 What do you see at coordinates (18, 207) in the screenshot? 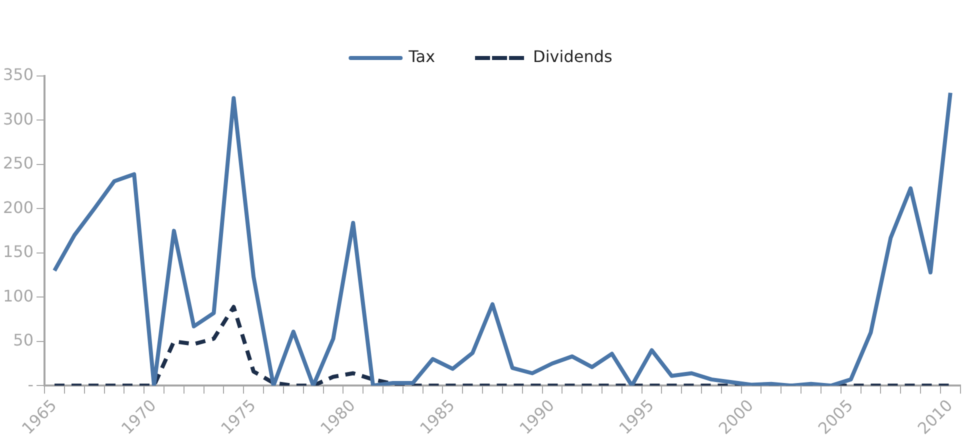
I see `y-tick-label: 200` at bounding box center [18, 207].